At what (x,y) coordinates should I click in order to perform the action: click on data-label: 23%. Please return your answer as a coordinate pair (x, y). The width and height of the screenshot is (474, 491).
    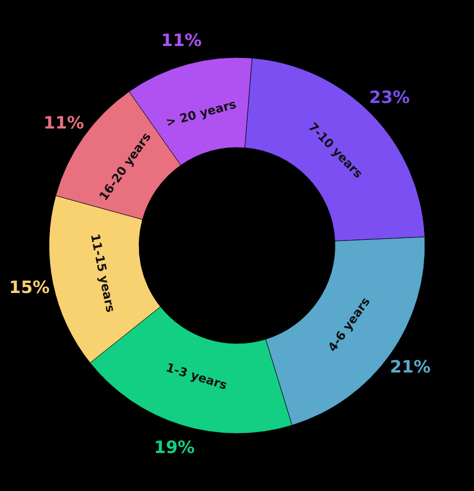
    Looking at the image, I should click on (389, 98).